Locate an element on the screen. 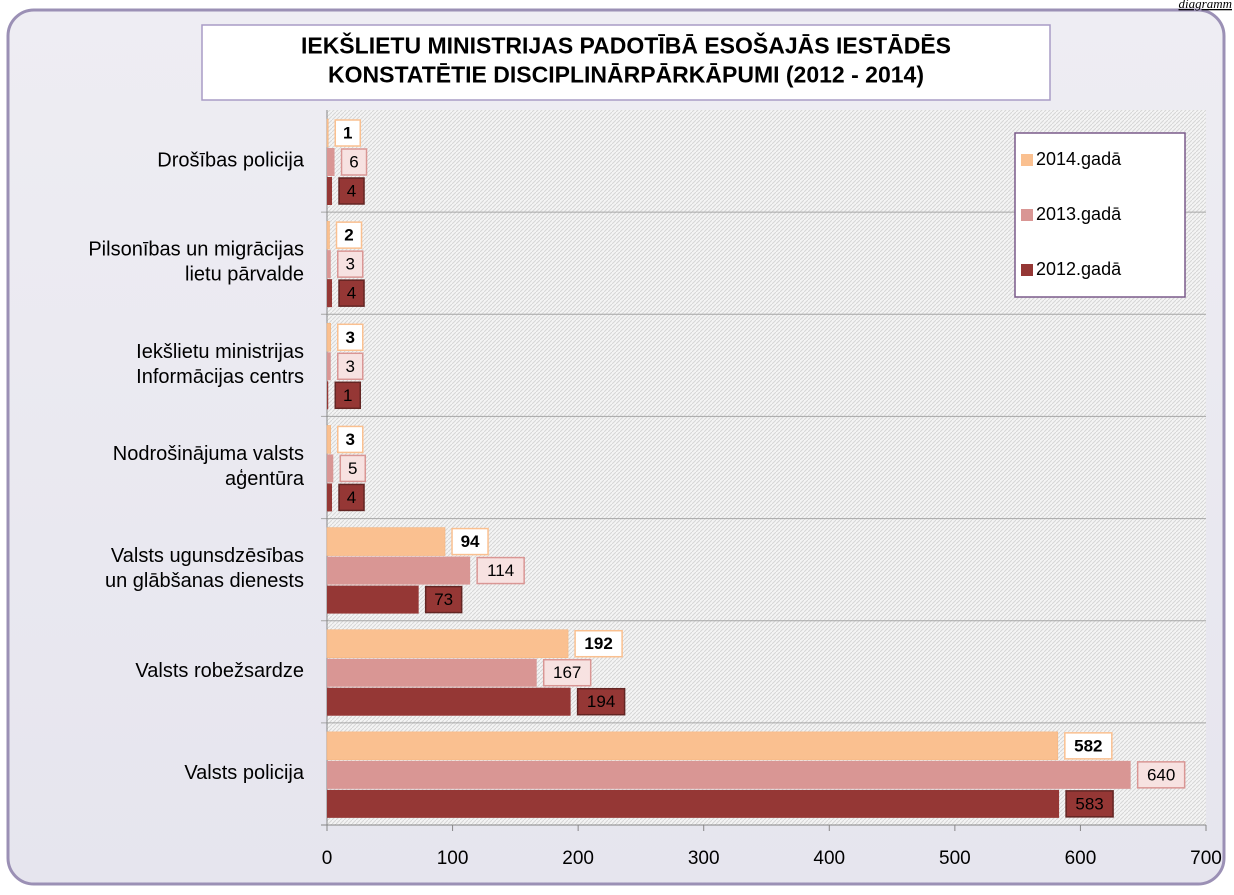  data-label: 2 is located at coordinates (348, 235).